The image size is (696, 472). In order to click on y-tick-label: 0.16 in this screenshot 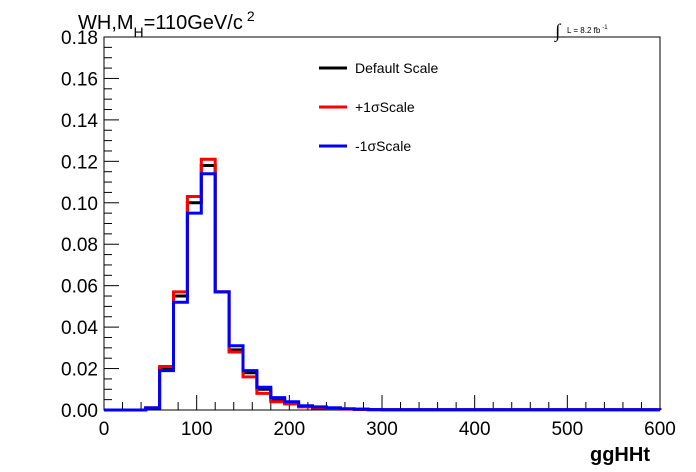, I will do `click(79, 79)`.